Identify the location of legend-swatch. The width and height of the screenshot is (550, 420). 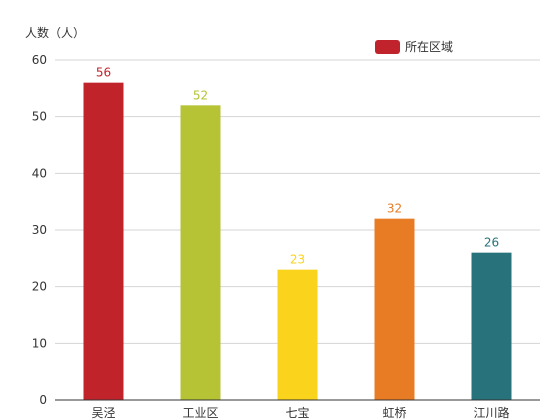
(387, 47).